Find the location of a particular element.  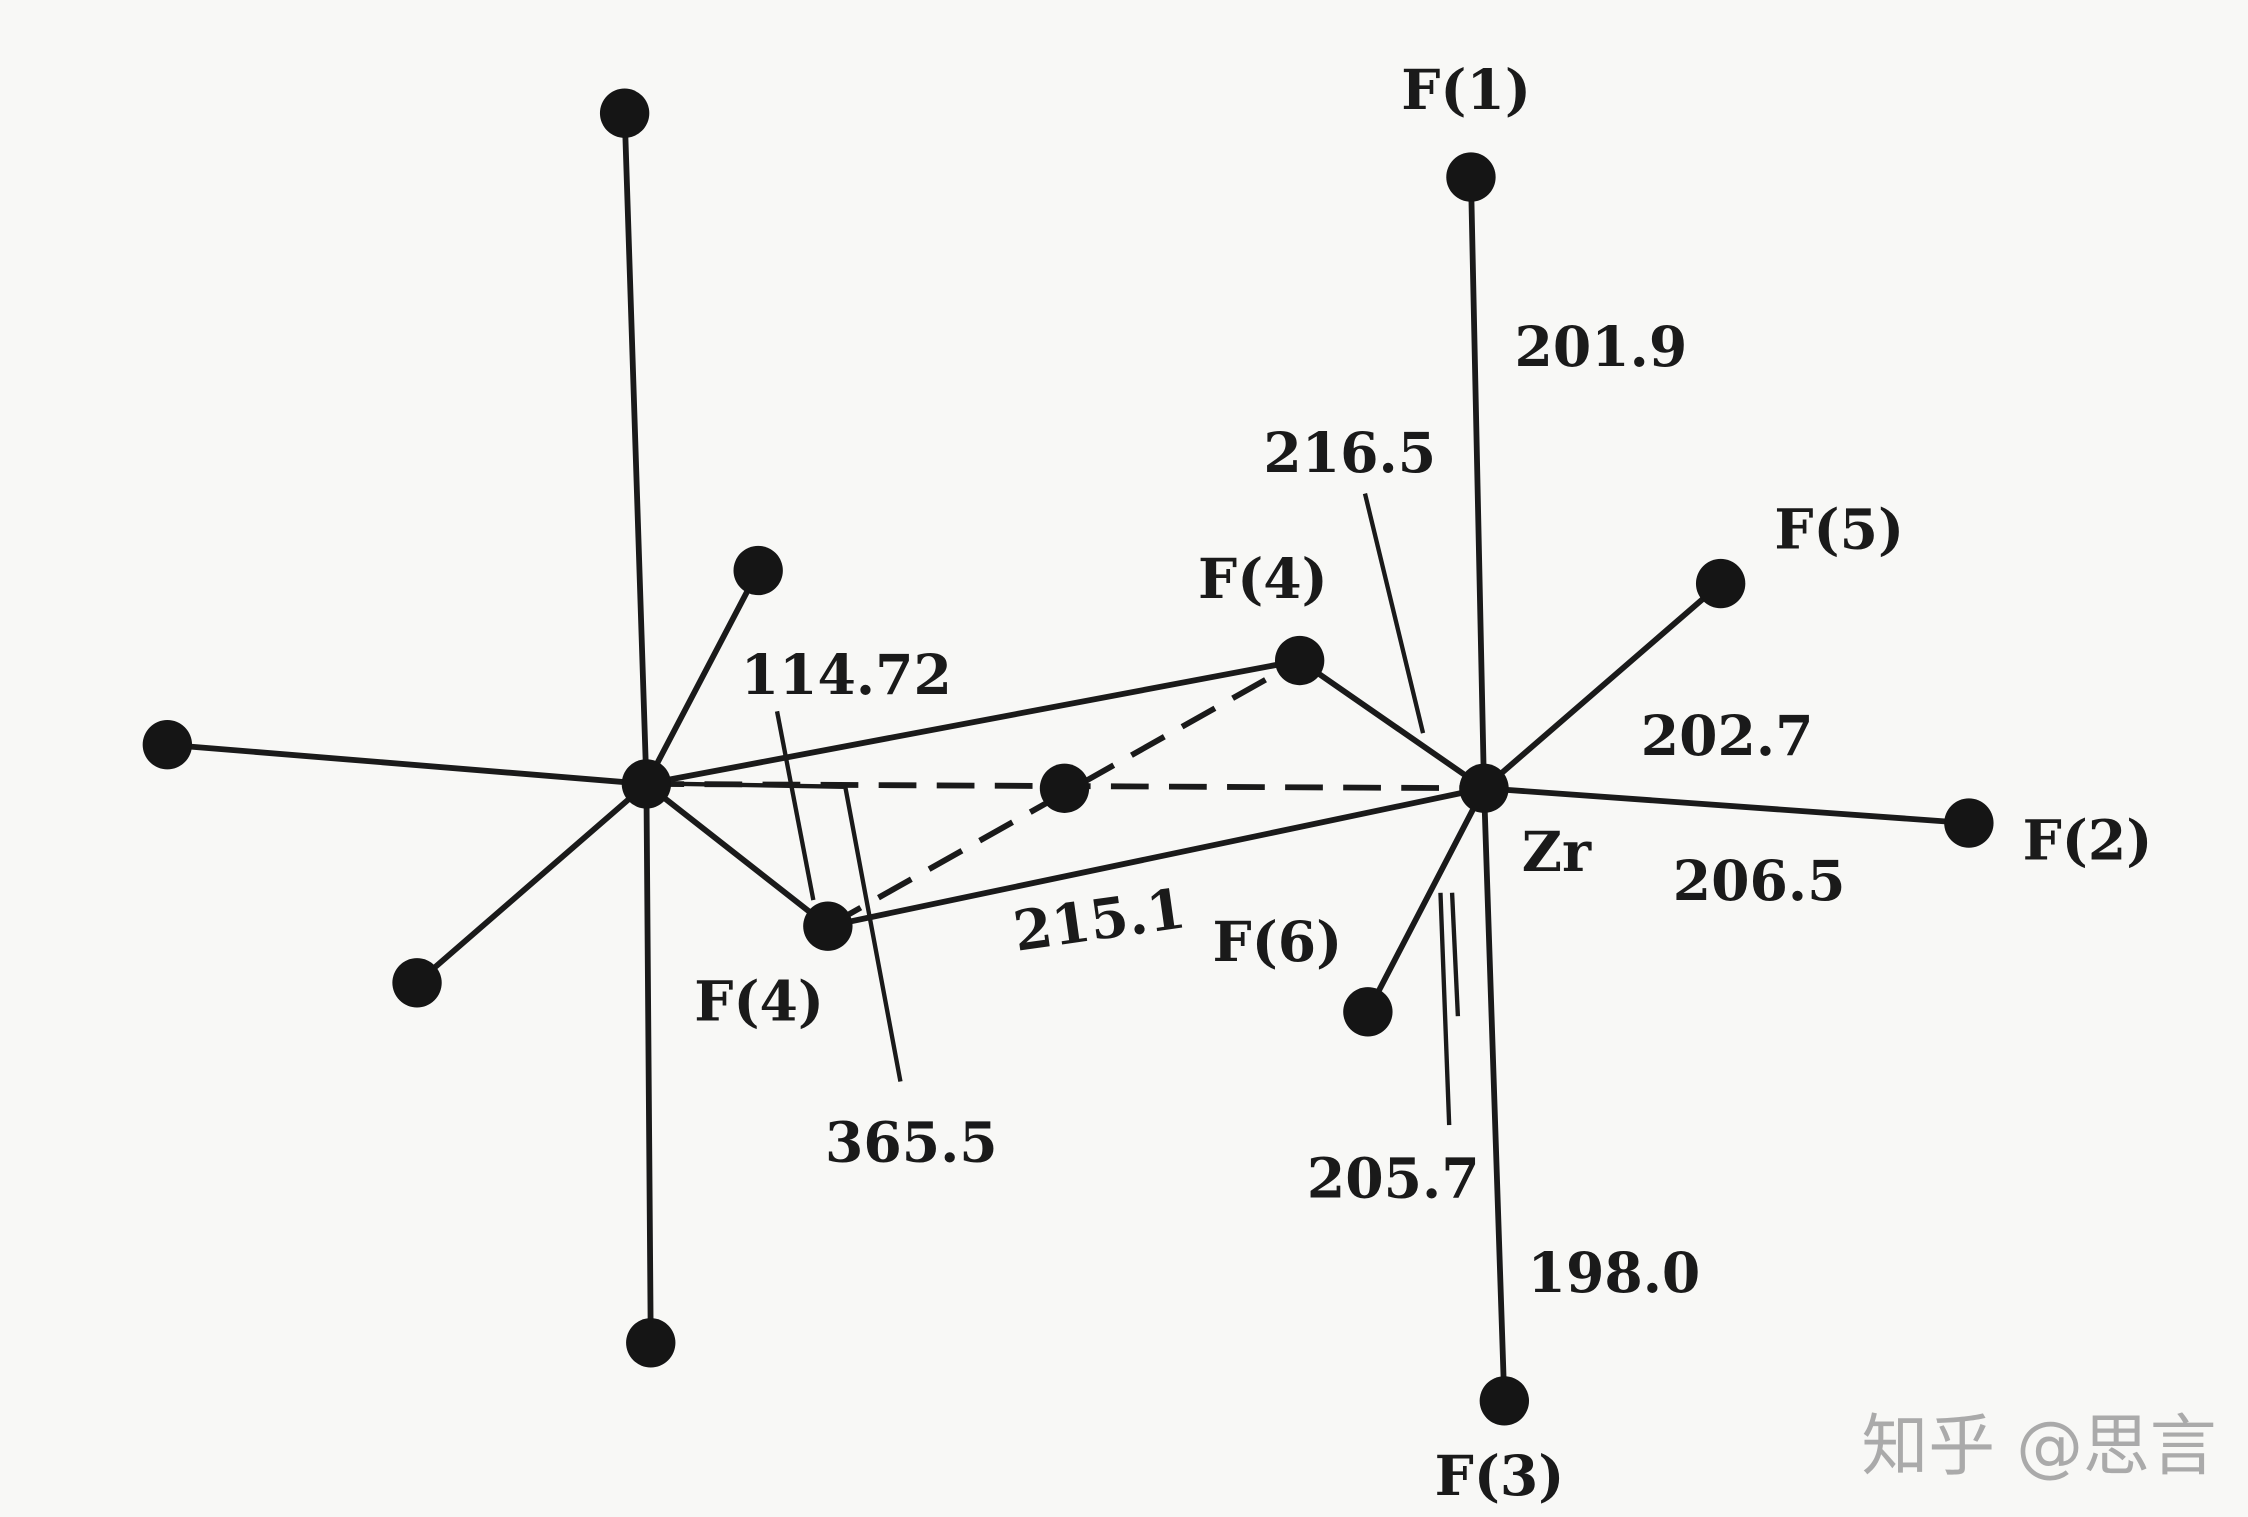

atom-f4-upper is located at coordinates (1299, 660).